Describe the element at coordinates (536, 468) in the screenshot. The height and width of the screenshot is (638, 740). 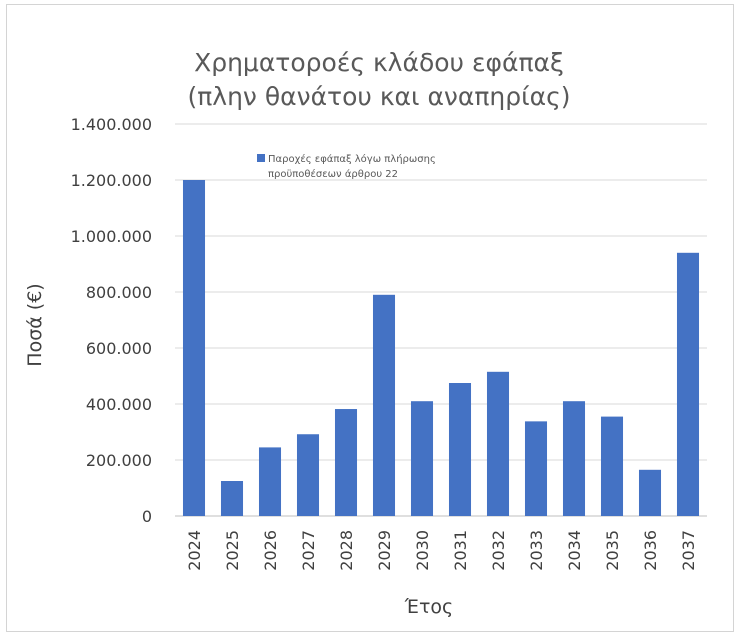
I see `bar-2033` at that location.